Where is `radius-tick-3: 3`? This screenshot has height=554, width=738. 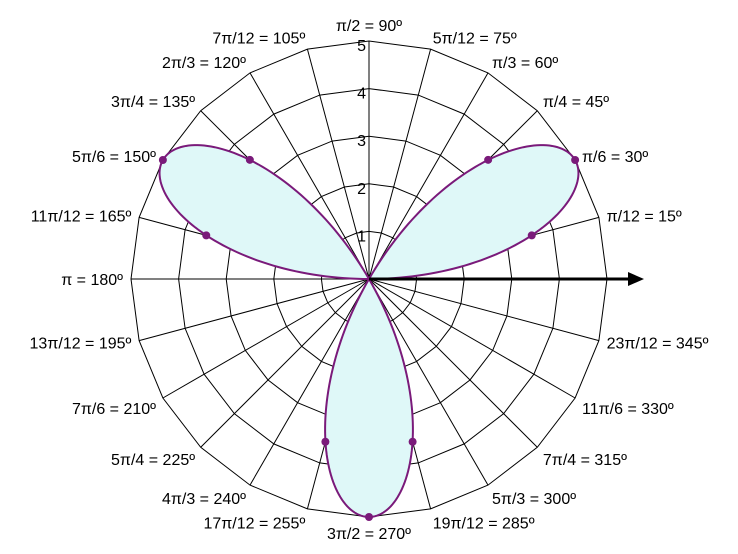
radius-tick-3: 3 is located at coordinates (361, 141).